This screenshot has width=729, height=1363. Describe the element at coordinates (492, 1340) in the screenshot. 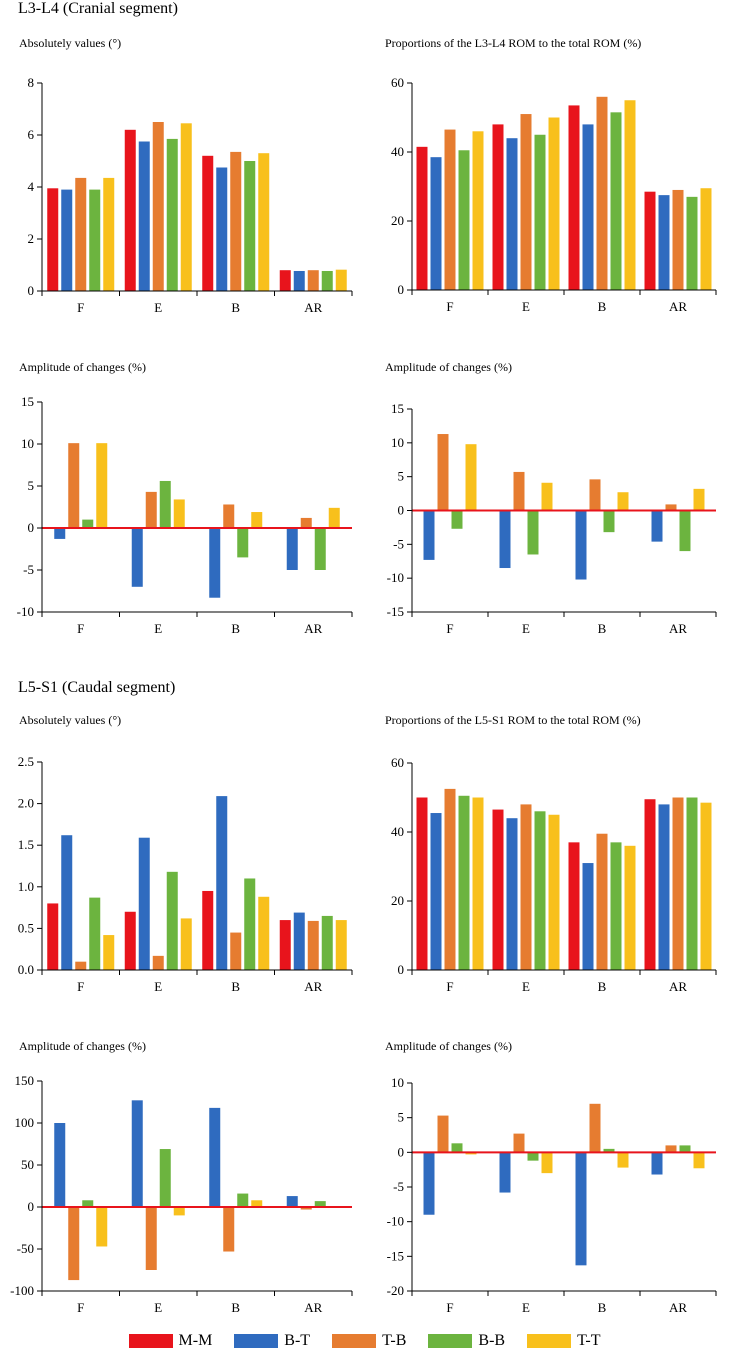

I see `legend-label-b-b: B-B` at that location.